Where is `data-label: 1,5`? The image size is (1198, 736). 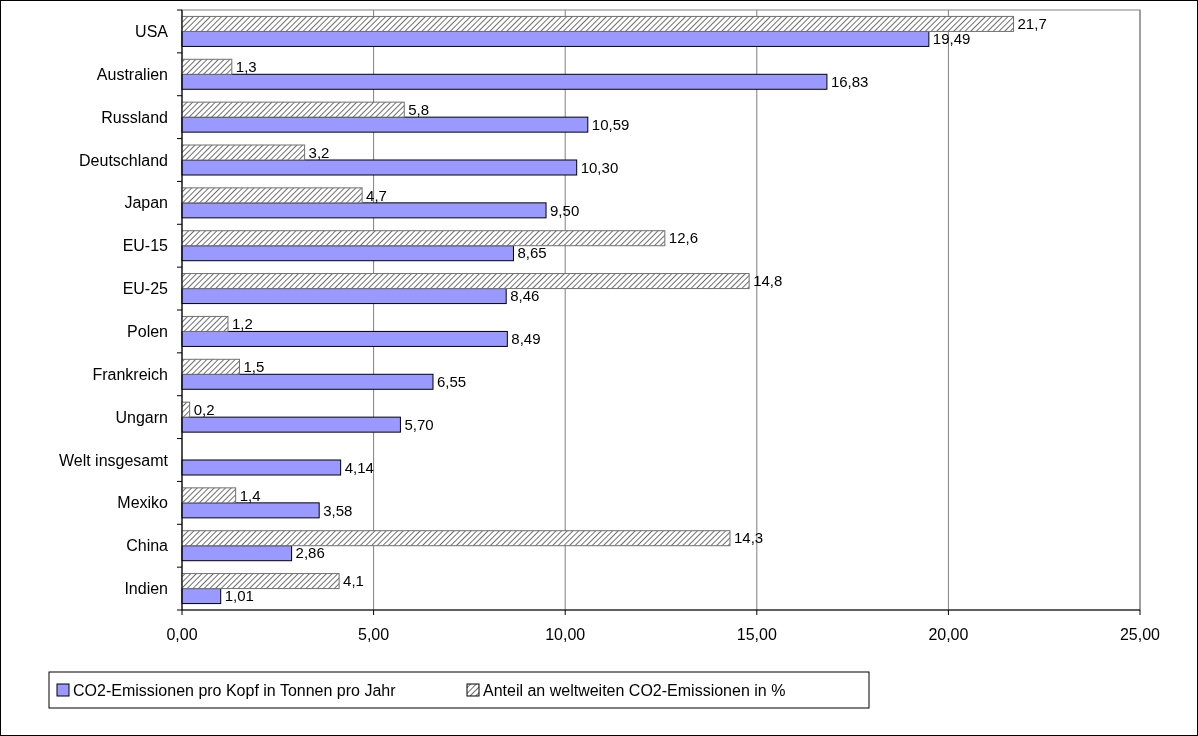
data-label: 1,5 is located at coordinates (254, 367).